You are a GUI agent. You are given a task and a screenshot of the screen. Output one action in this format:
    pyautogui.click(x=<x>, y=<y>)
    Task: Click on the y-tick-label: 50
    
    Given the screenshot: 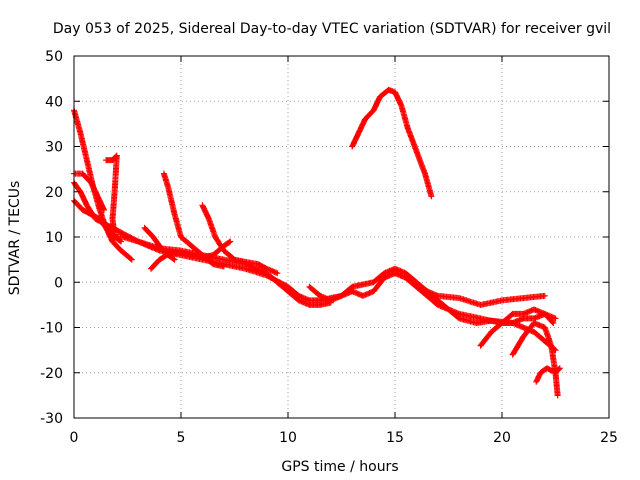 What is the action you would take?
    pyautogui.click(x=54, y=57)
    